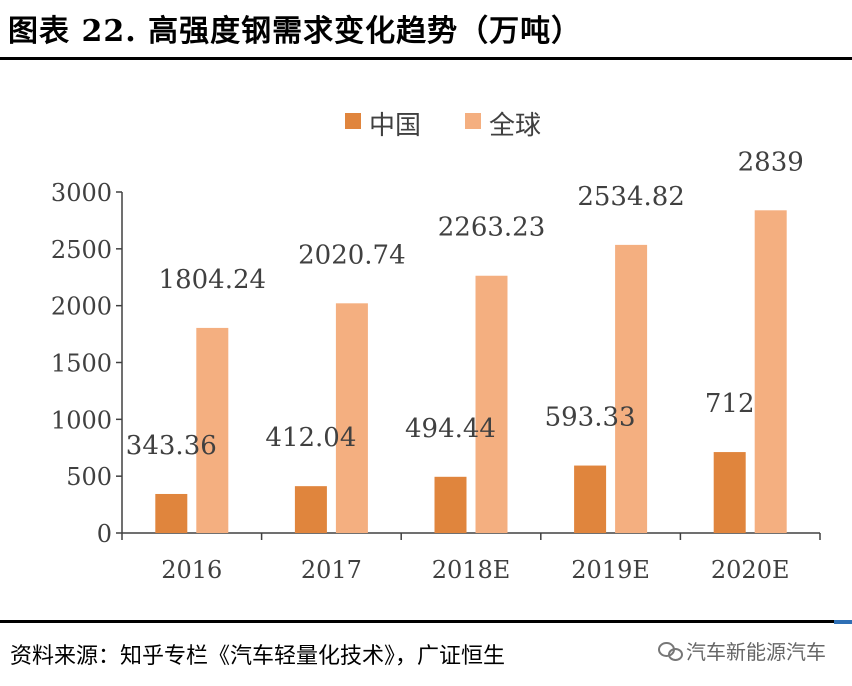 This screenshot has height=686, width=852. What do you see at coordinates (351, 418) in the screenshot?
I see `bar-全球-2017` at bounding box center [351, 418].